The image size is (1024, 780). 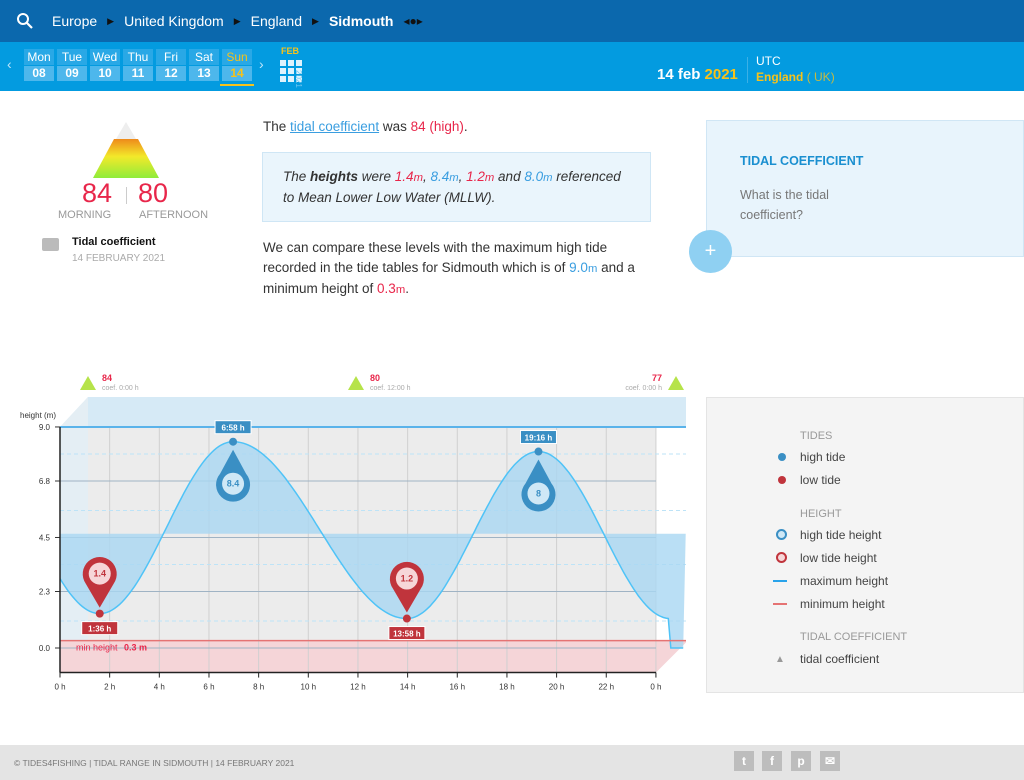 What do you see at coordinates (801, 761) in the screenshot?
I see `pinterest-icon: p` at bounding box center [801, 761].